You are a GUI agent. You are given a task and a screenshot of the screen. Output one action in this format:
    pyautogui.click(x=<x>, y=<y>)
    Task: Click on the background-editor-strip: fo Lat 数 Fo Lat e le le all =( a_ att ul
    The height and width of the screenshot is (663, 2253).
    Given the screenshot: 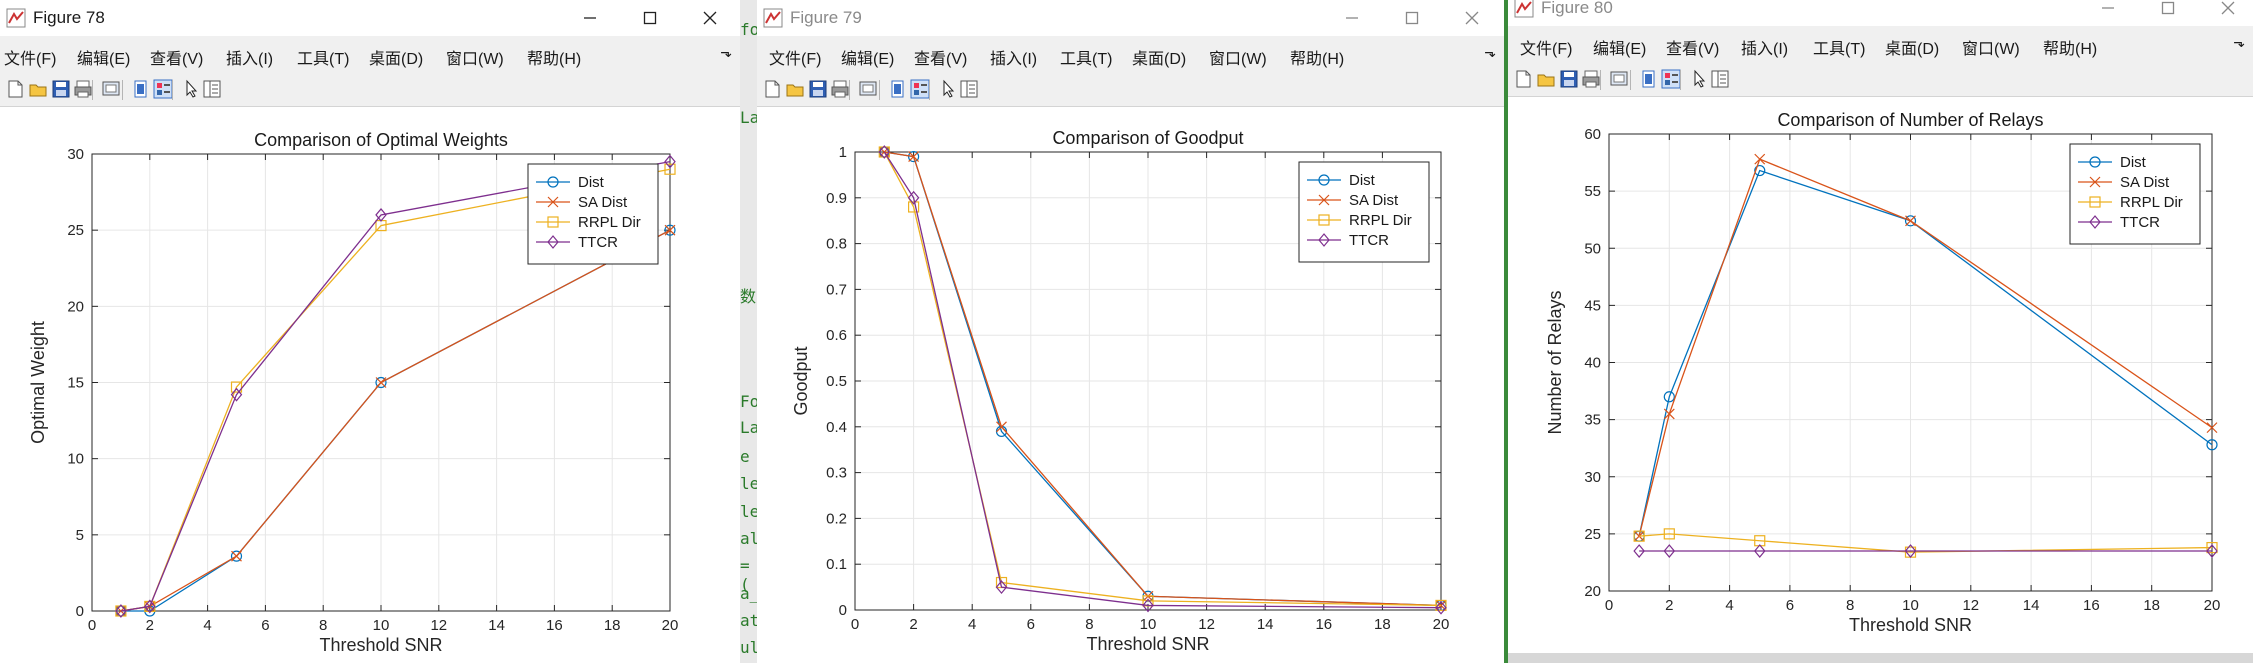 What is the action you would take?
    pyautogui.click(x=748, y=331)
    